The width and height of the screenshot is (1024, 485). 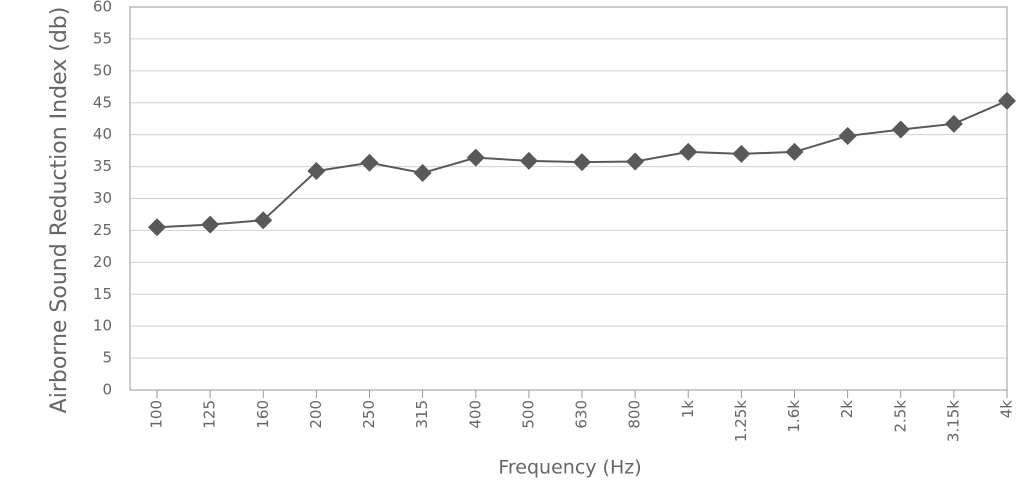 What do you see at coordinates (102, 8) in the screenshot?
I see `y-tick-label: 60` at bounding box center [102, 8].